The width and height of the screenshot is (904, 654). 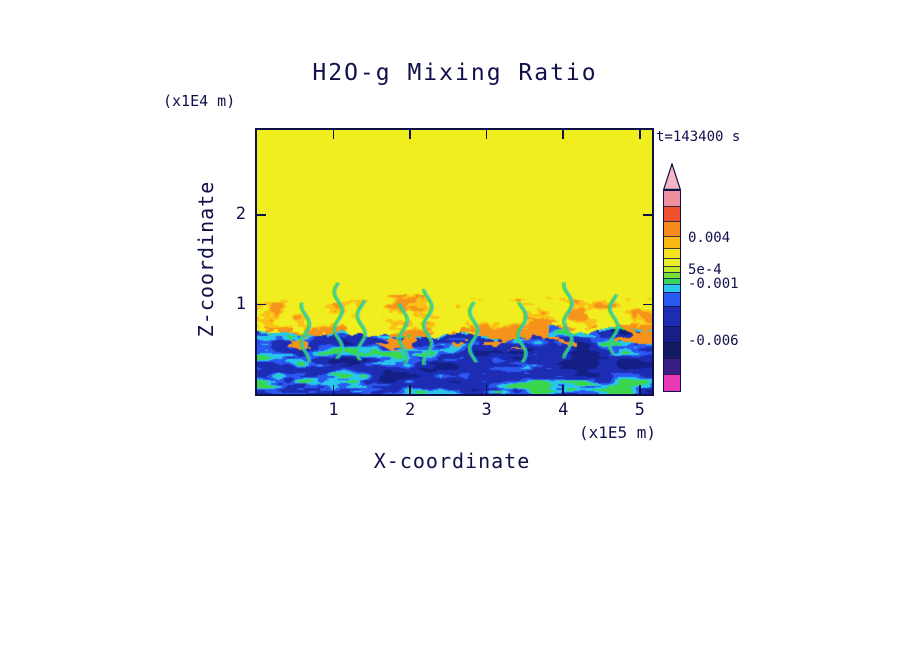 I want to click on colorbar-arrow-tip-icon, so click(x=672, y=176).